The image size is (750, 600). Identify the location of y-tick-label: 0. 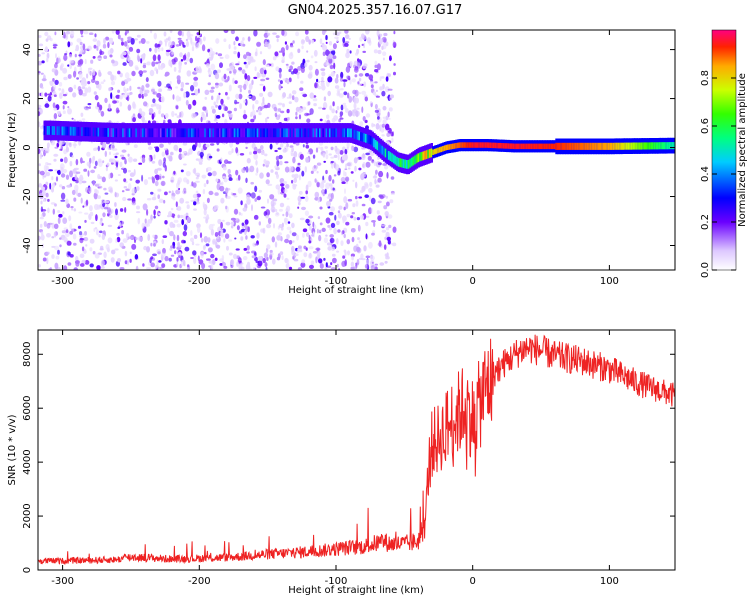
(27, 570).